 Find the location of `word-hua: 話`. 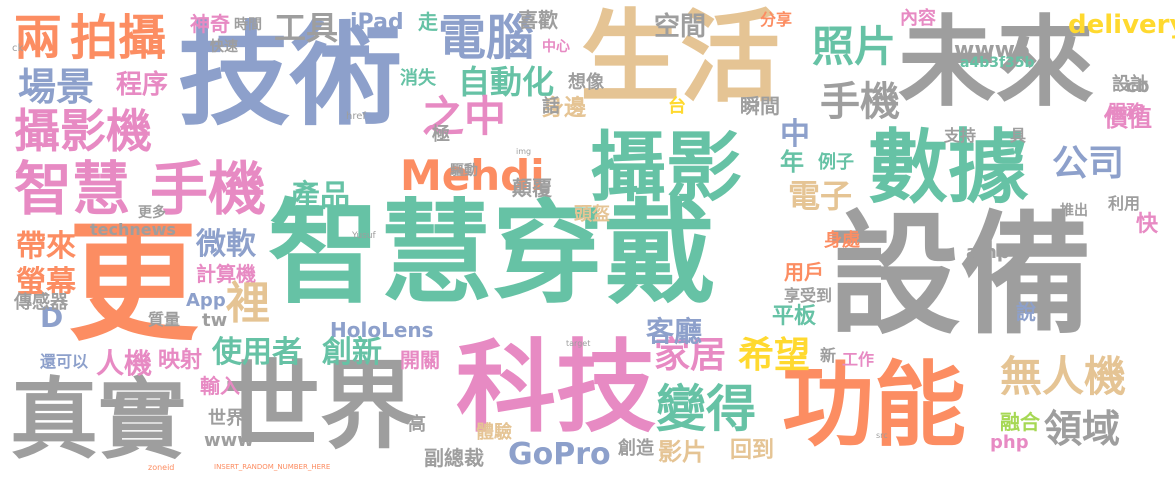

word-hua: 話 is located at coordinates (551, 107).